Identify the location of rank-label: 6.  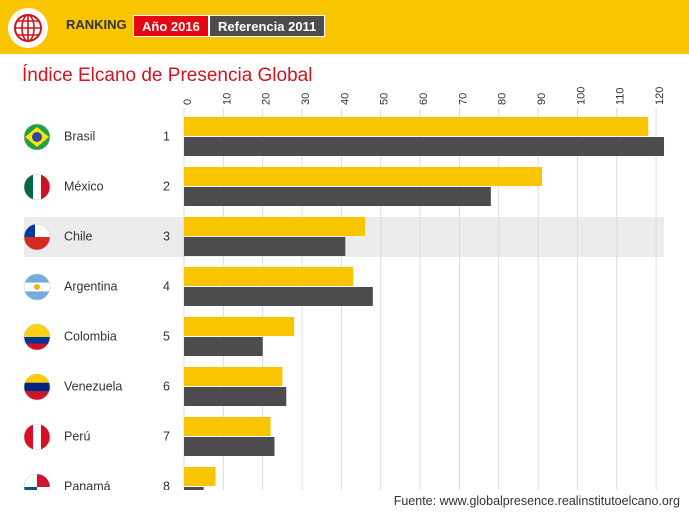
(166, 386).